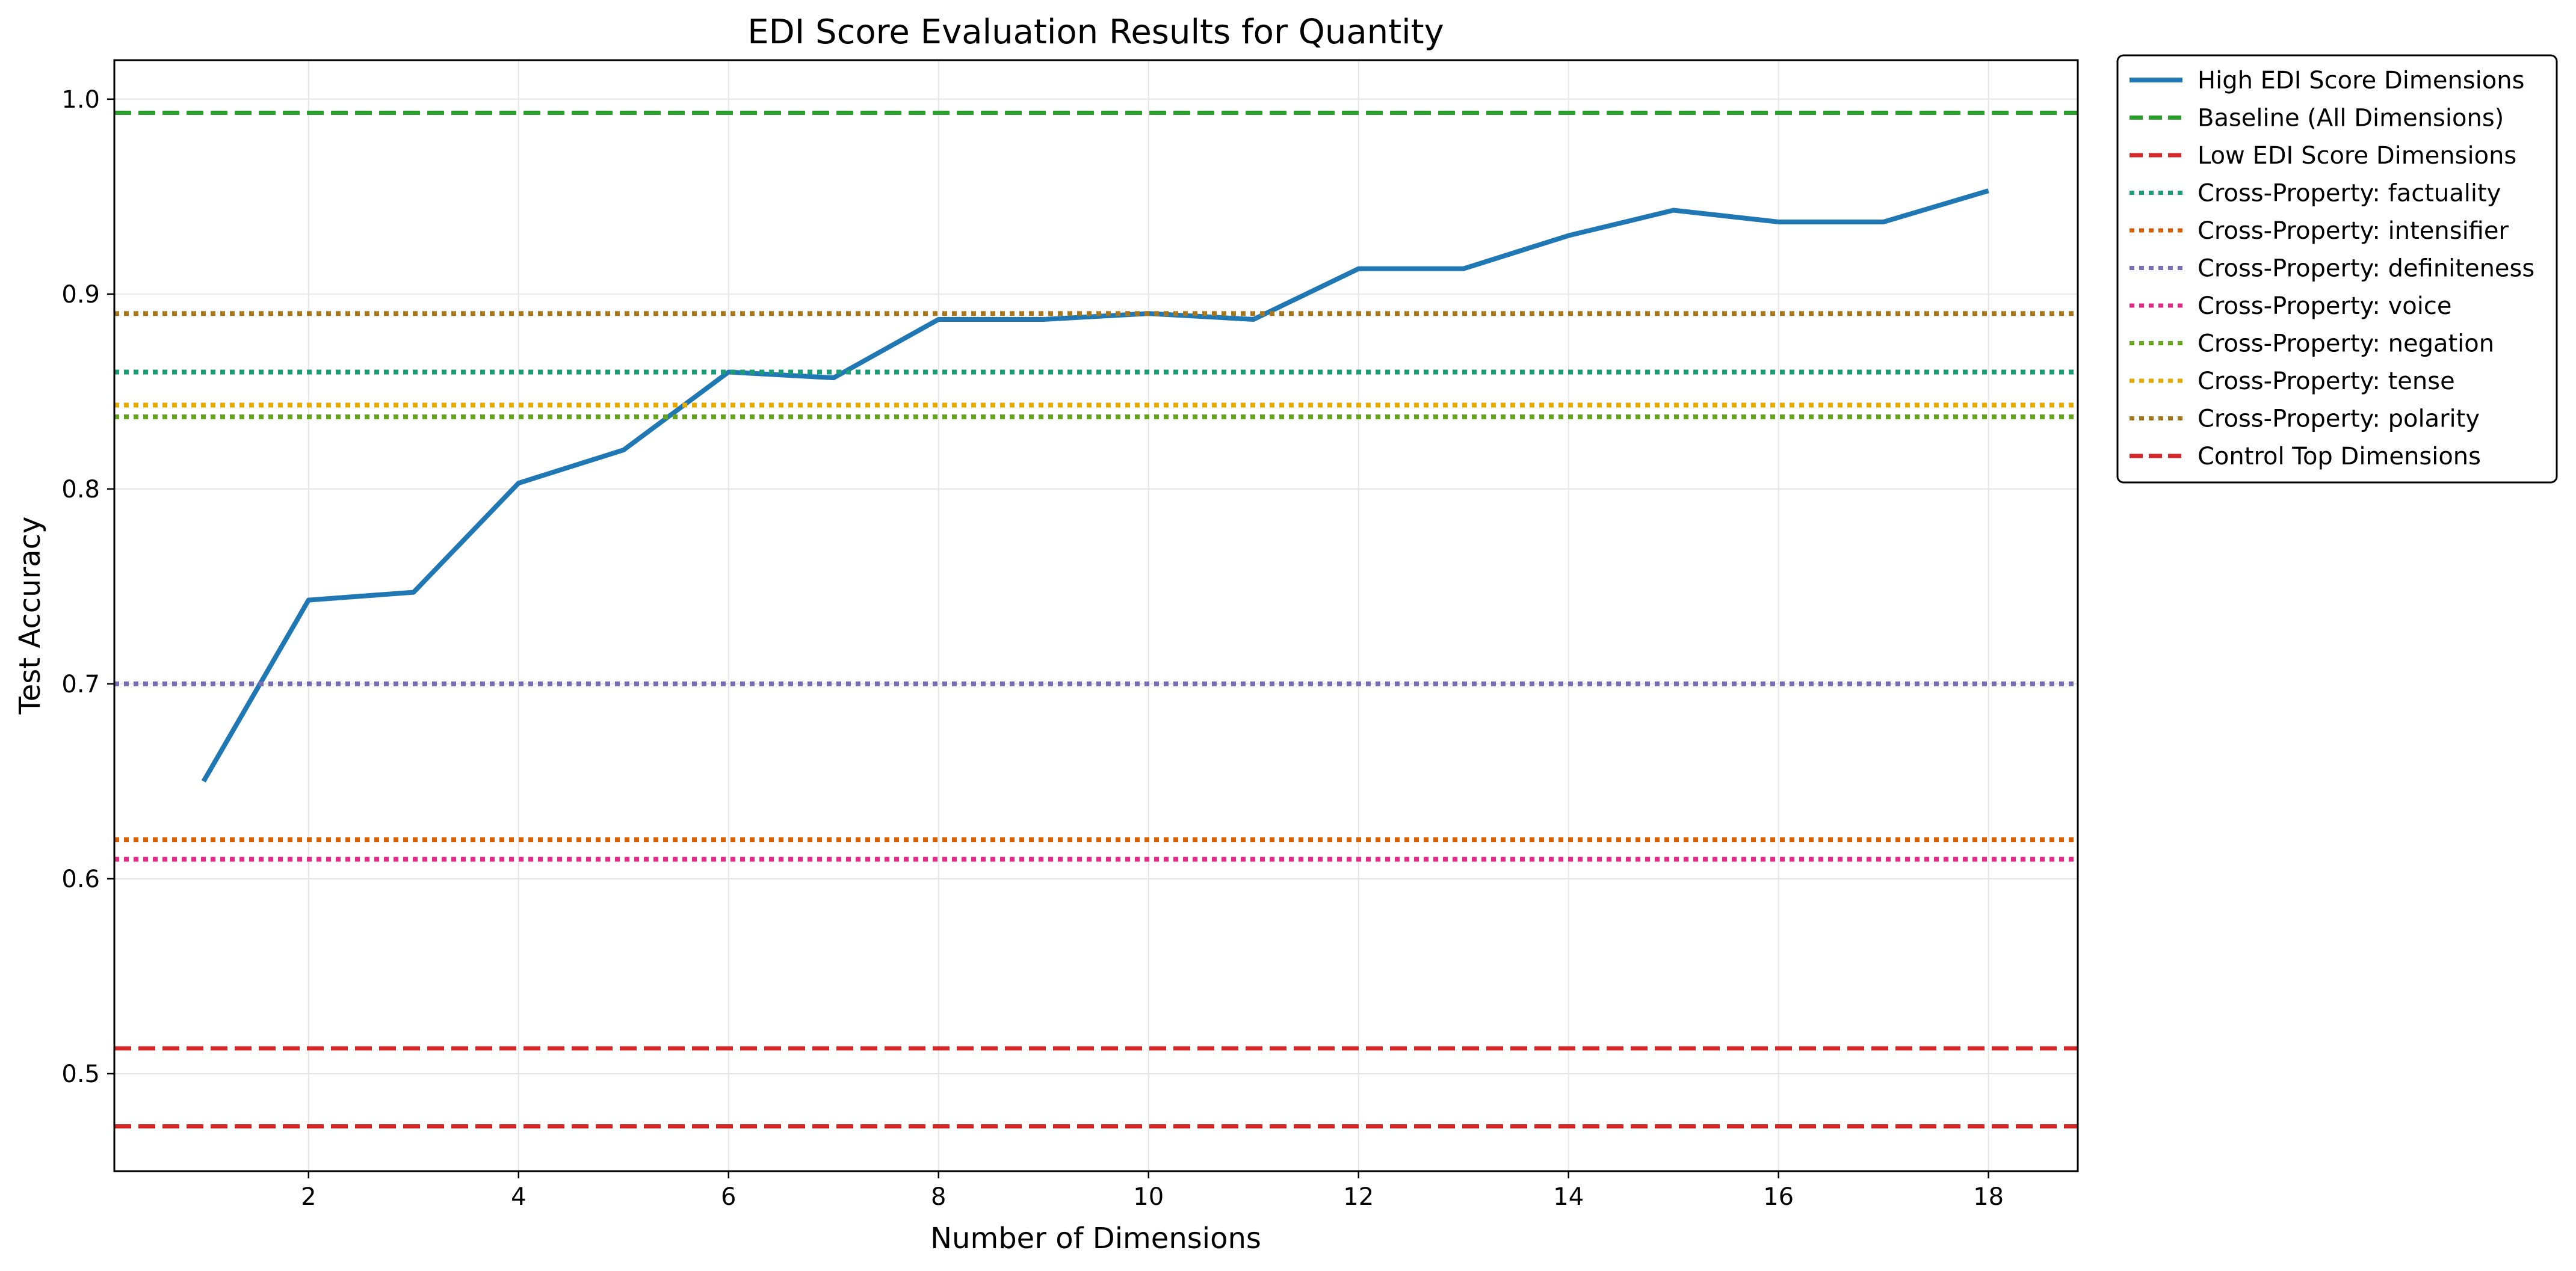 This screenshot has height=1271, width=2576. Describe the element at coordinates (80, 100) in the screenshot. I see `y-tick-label: 1.0` at that location.